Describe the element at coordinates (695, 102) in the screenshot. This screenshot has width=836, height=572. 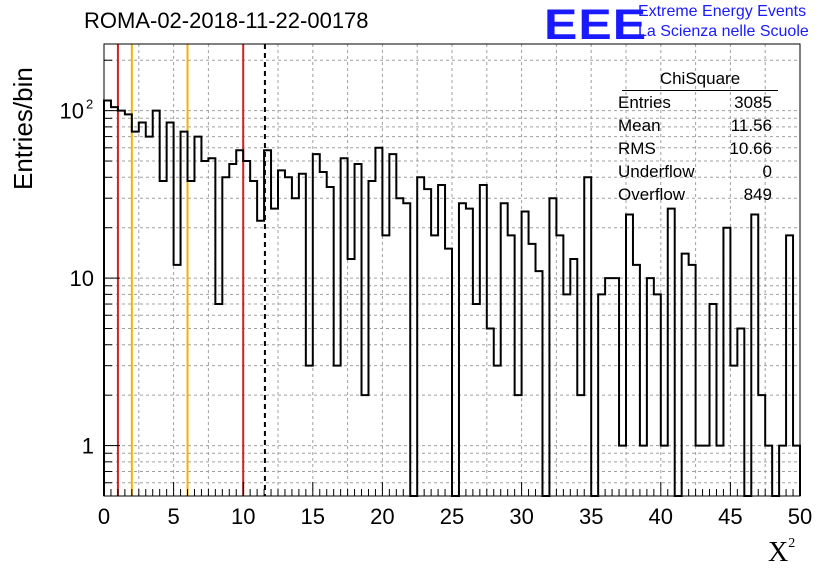
I see `stats-row: Entries 3085` at that location.